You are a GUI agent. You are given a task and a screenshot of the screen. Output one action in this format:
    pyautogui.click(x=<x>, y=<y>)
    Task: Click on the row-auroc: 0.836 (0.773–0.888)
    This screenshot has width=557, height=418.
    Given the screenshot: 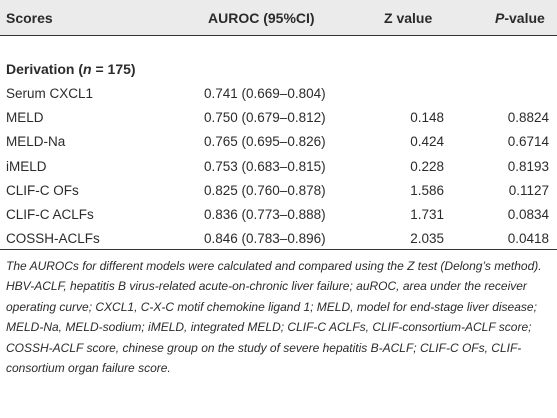 What is the action you would take?
    pyautogui.click(x=265, y=214)
    